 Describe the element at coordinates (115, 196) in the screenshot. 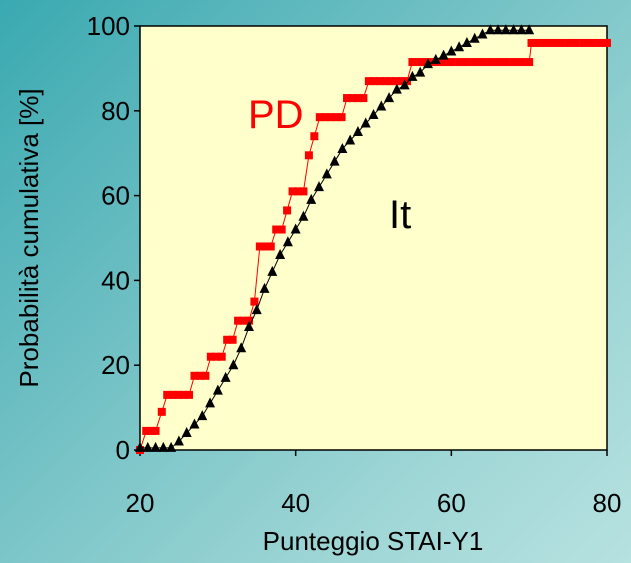

I see `y-tick-label: 60` at that location.